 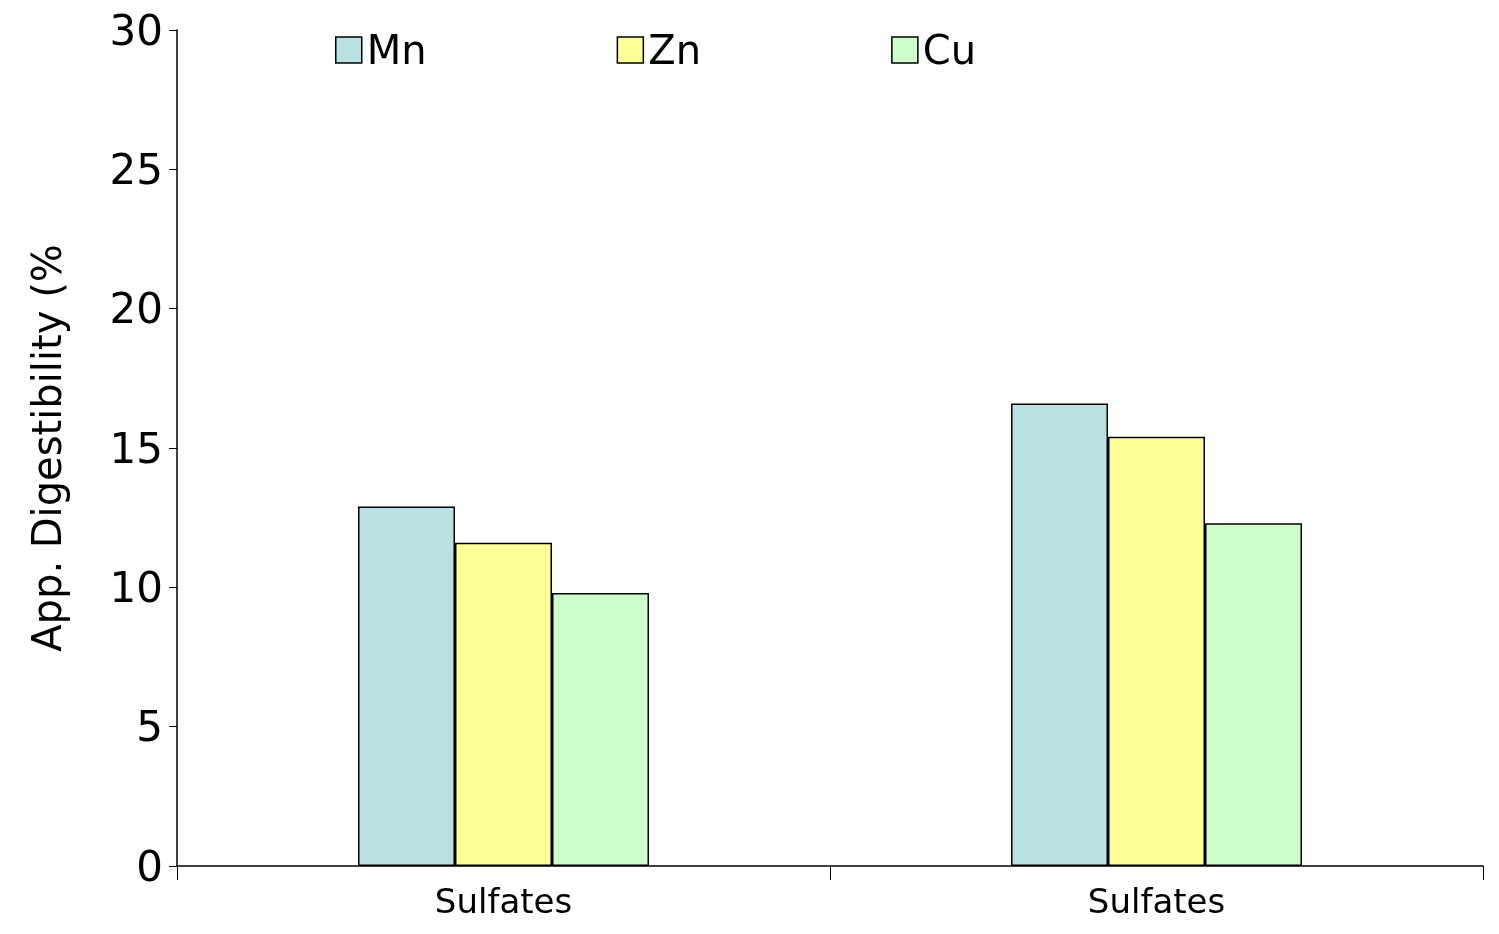 I want to click on y-tick-label: 5, so click(x=149, y=727).